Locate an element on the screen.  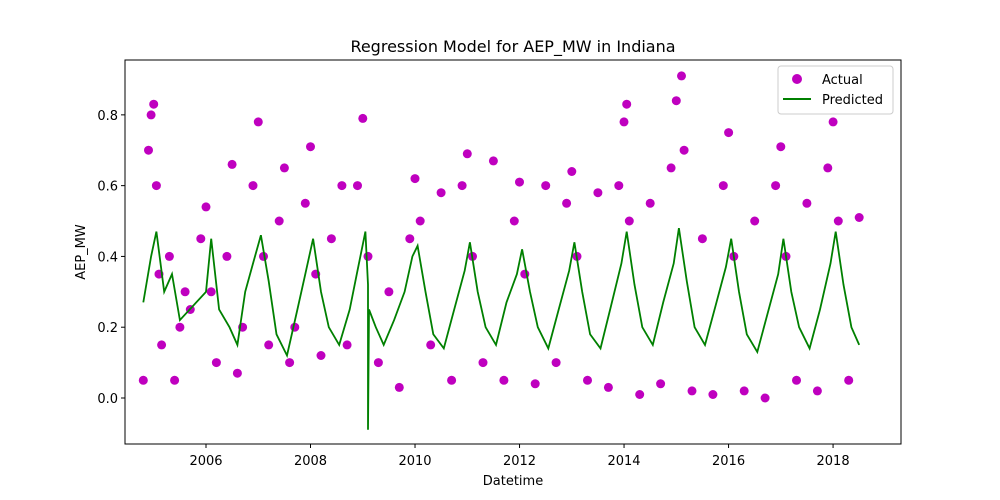
y-tick-label: 0.2 is located at coordinates (107, 328).